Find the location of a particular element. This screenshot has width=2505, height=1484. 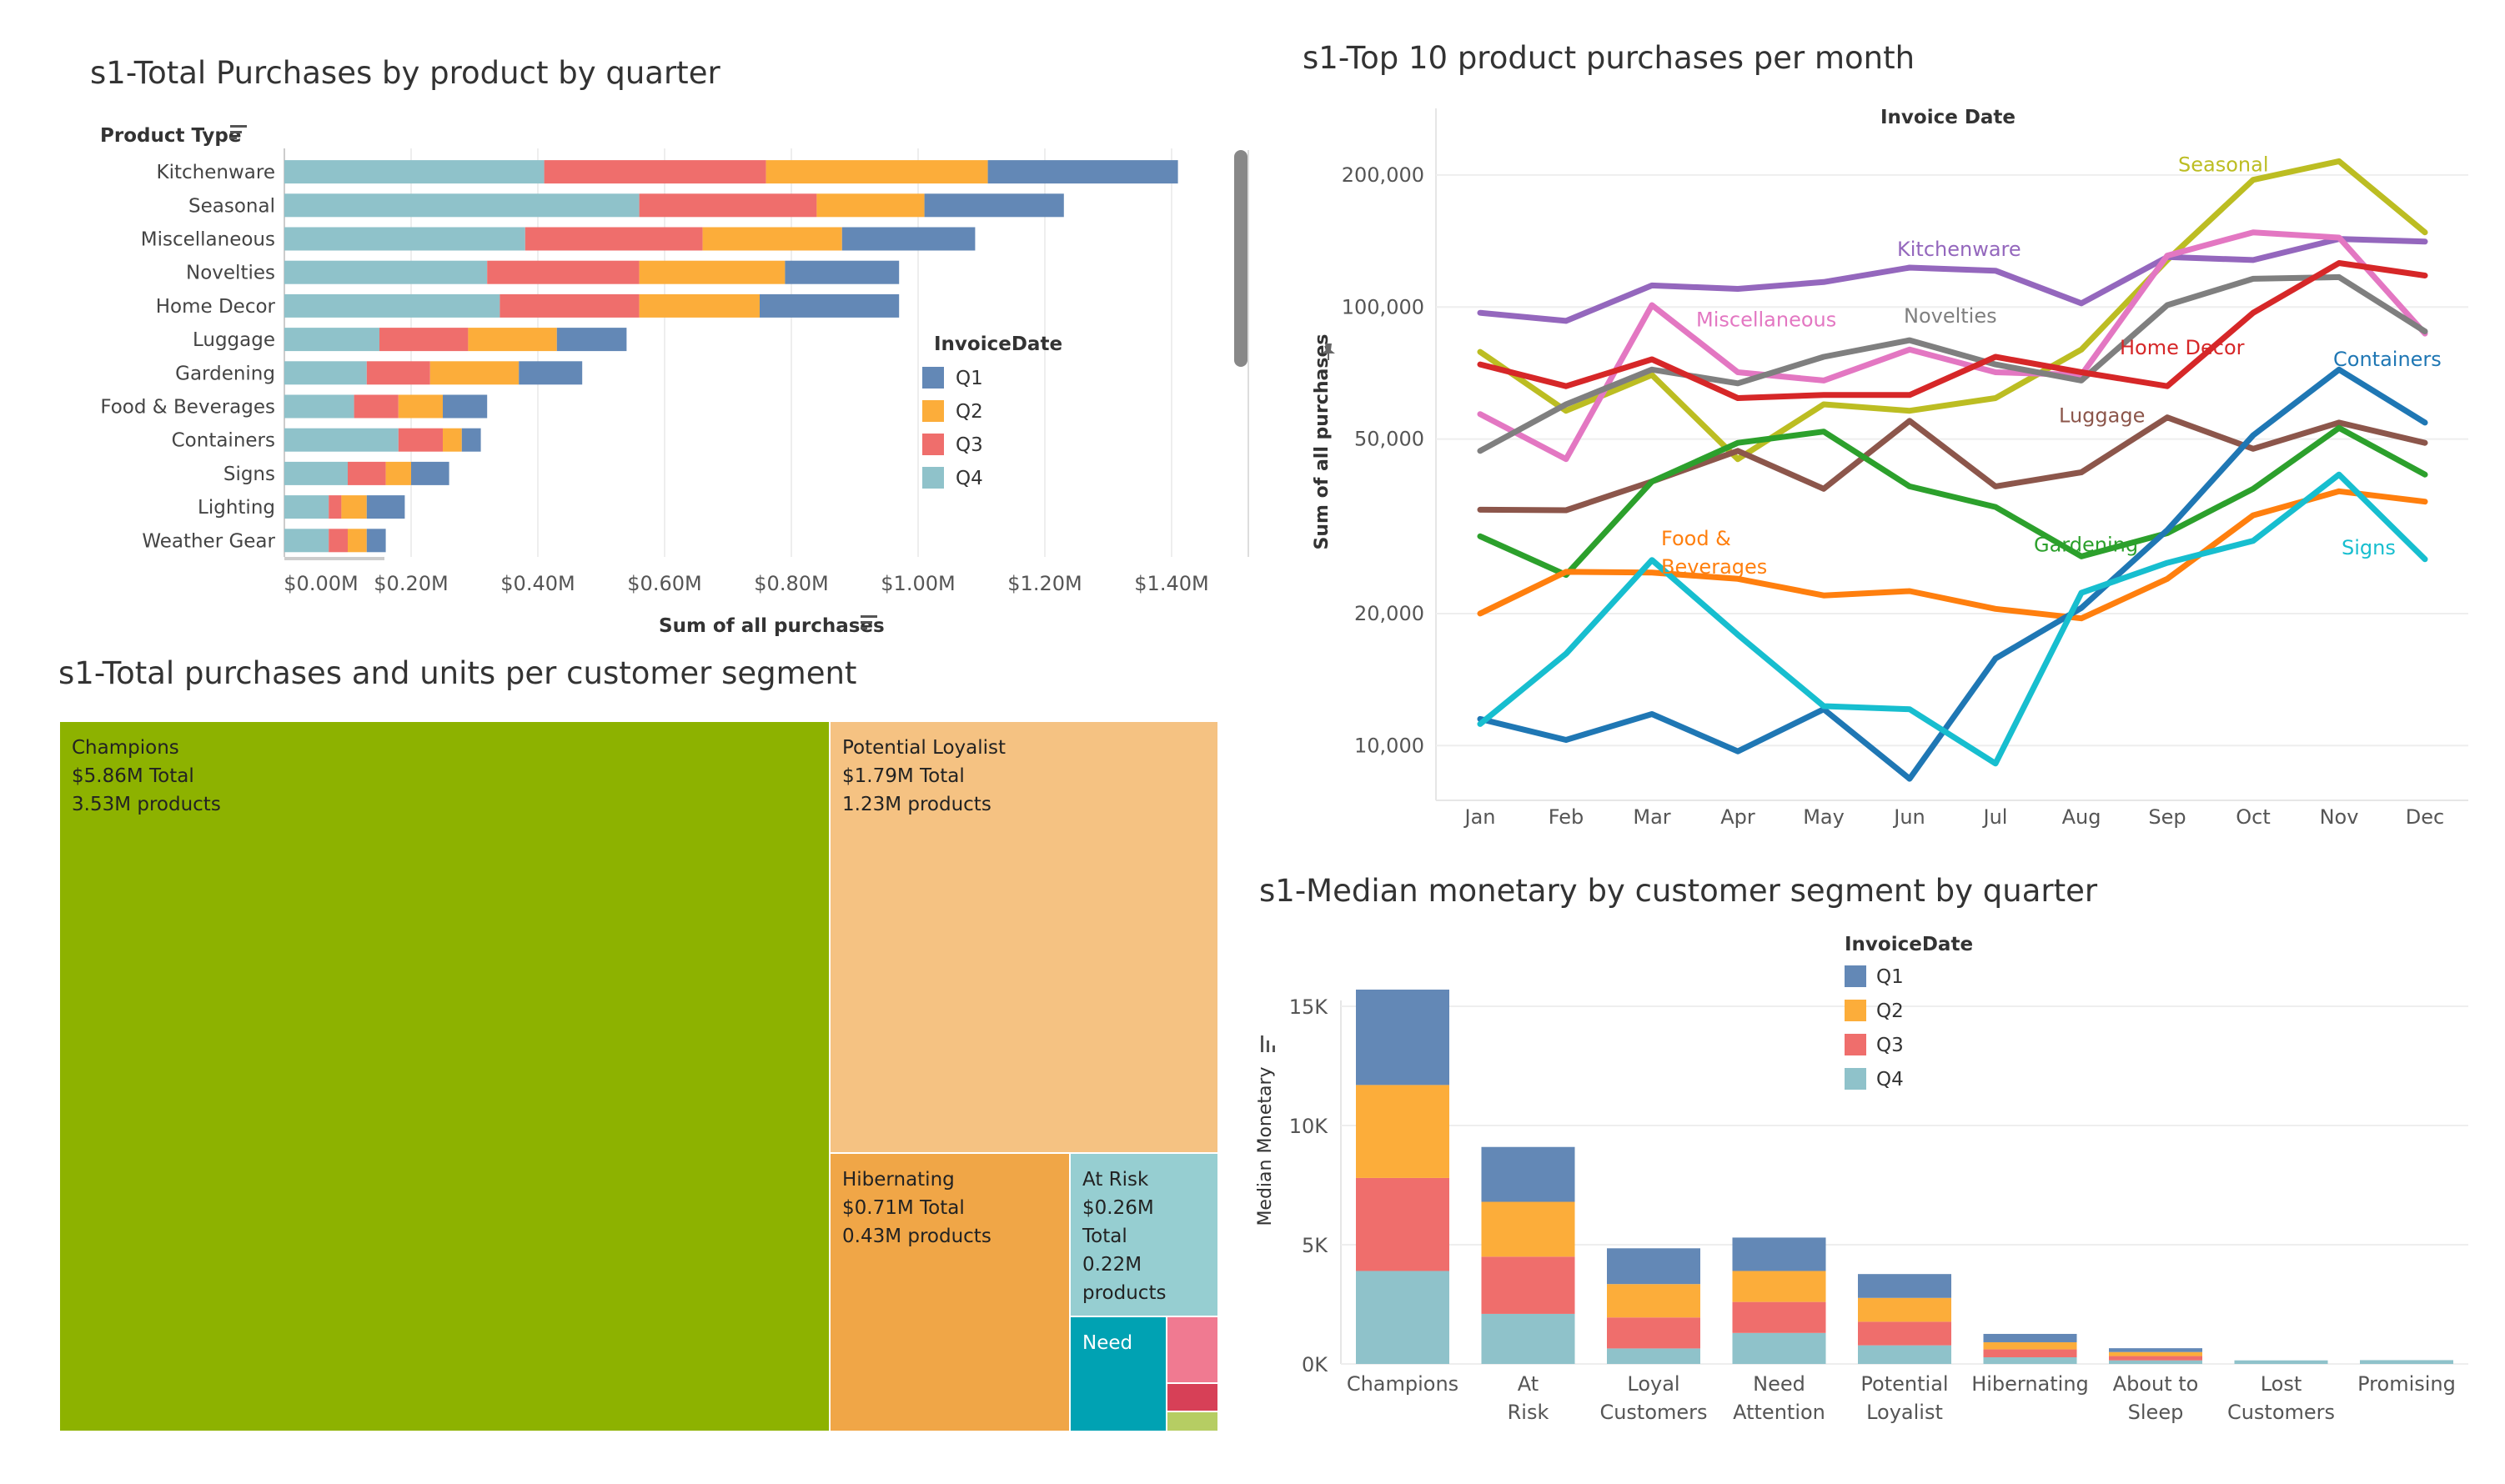

series-line-home-decor is located at coordinates (1952, 330).